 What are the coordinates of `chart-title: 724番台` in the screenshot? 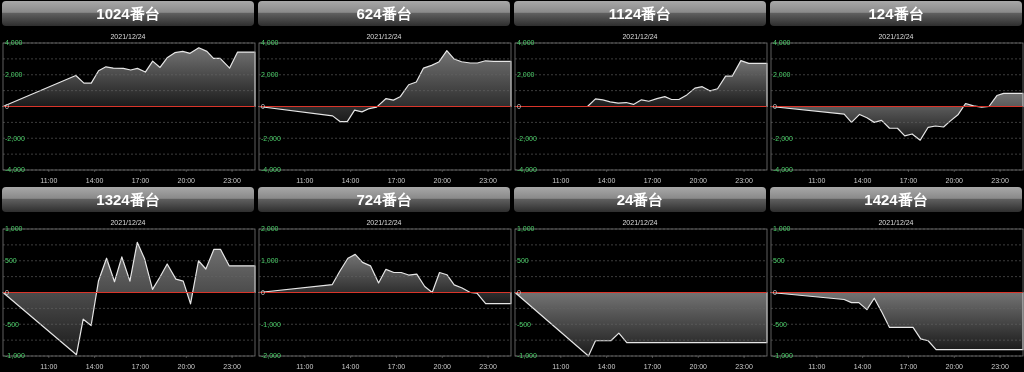 It's located at (384, 199).